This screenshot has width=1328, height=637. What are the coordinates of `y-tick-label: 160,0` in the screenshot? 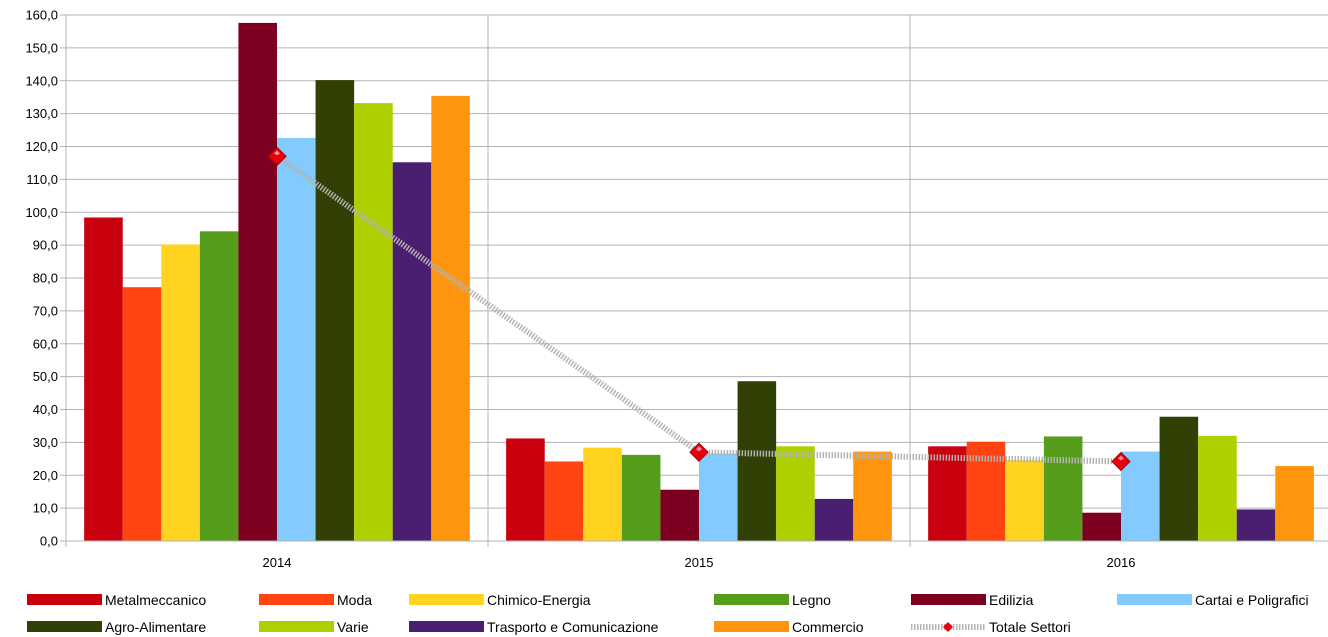 It's located at (41, 15).